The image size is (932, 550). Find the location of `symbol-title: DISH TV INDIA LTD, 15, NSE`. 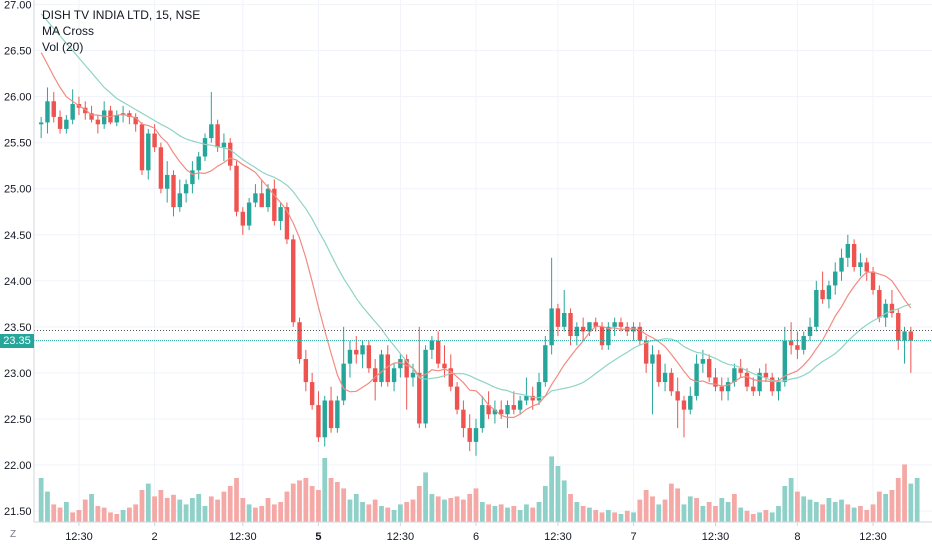

symbol-title: DISH TV INDIA LTD, 15, NSE is located at coordinates (121, 15).